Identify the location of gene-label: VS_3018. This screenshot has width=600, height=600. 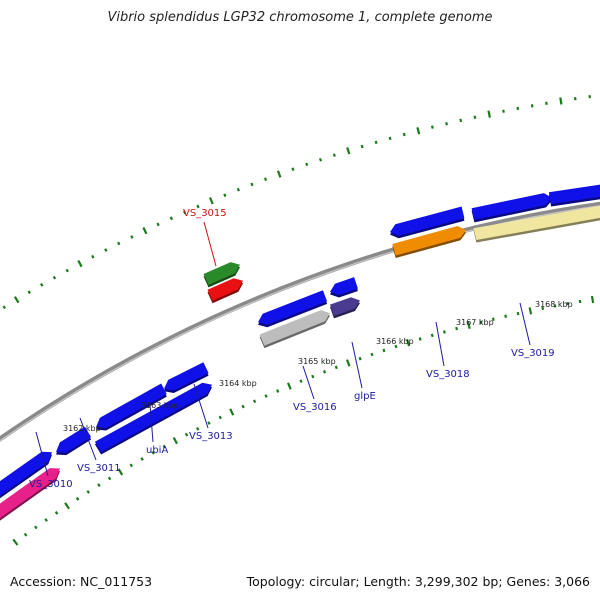
(448, 374).